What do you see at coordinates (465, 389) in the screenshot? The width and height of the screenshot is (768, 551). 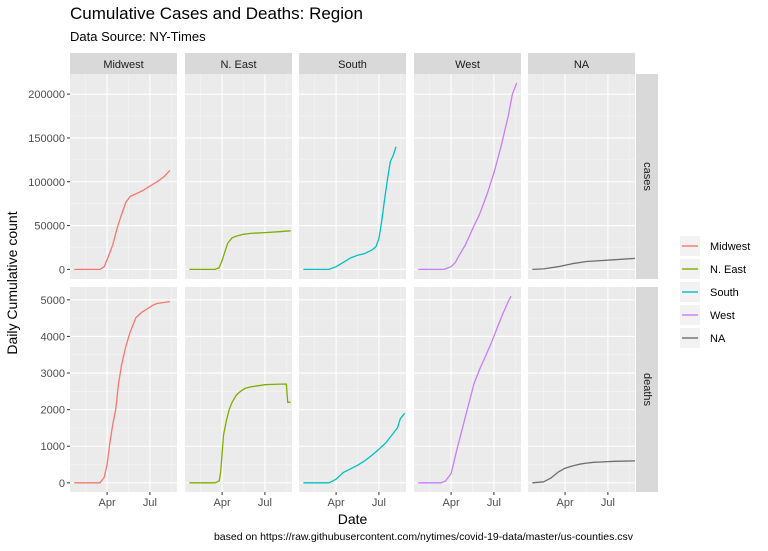 I see `series-line-west-deaths` at bounding box center [465, 389].